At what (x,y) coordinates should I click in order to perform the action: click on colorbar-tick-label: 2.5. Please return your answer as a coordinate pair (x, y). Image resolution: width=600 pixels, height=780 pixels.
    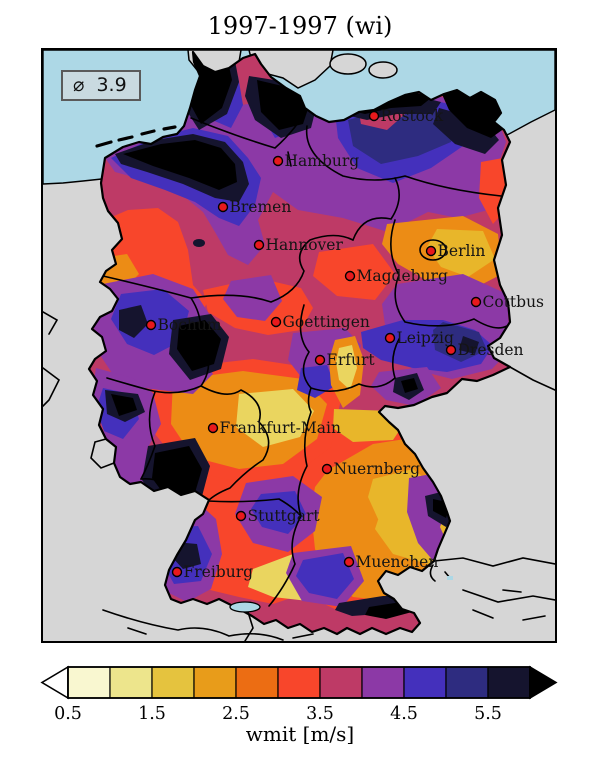
    Looking at the image, I should click on (236, 713).